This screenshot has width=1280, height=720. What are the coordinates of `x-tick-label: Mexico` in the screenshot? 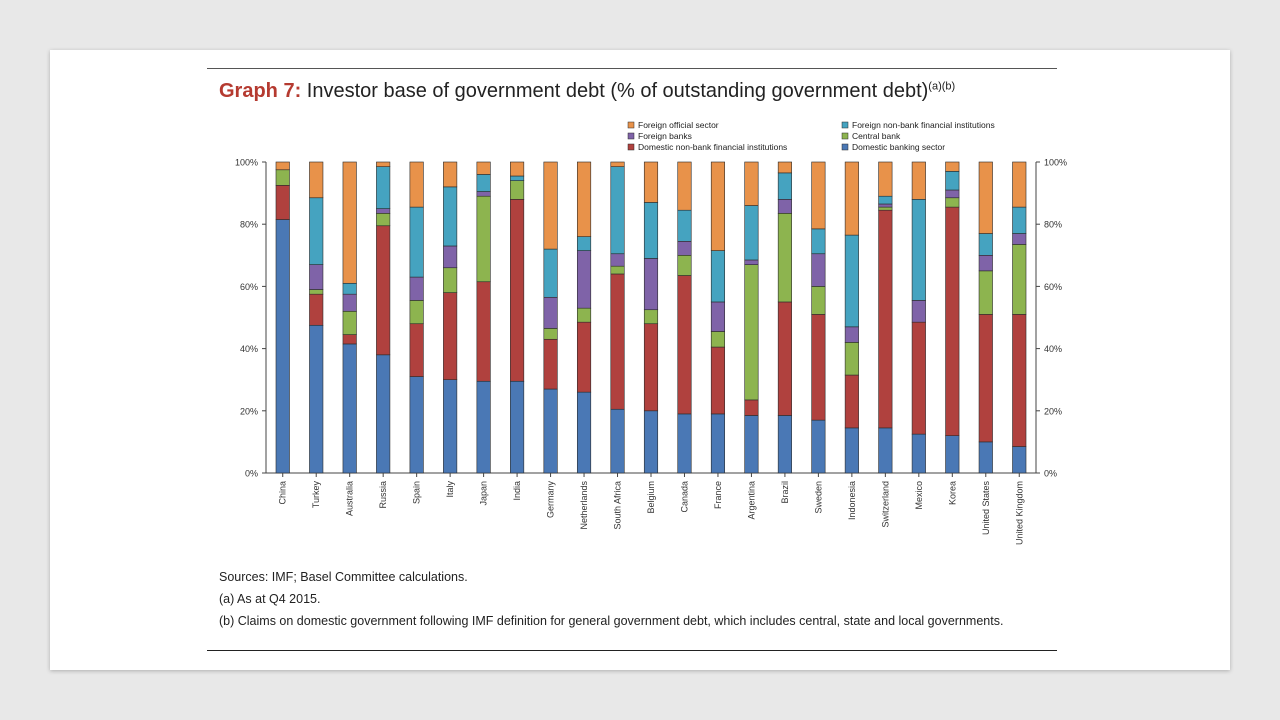 It's located at (919, 495).